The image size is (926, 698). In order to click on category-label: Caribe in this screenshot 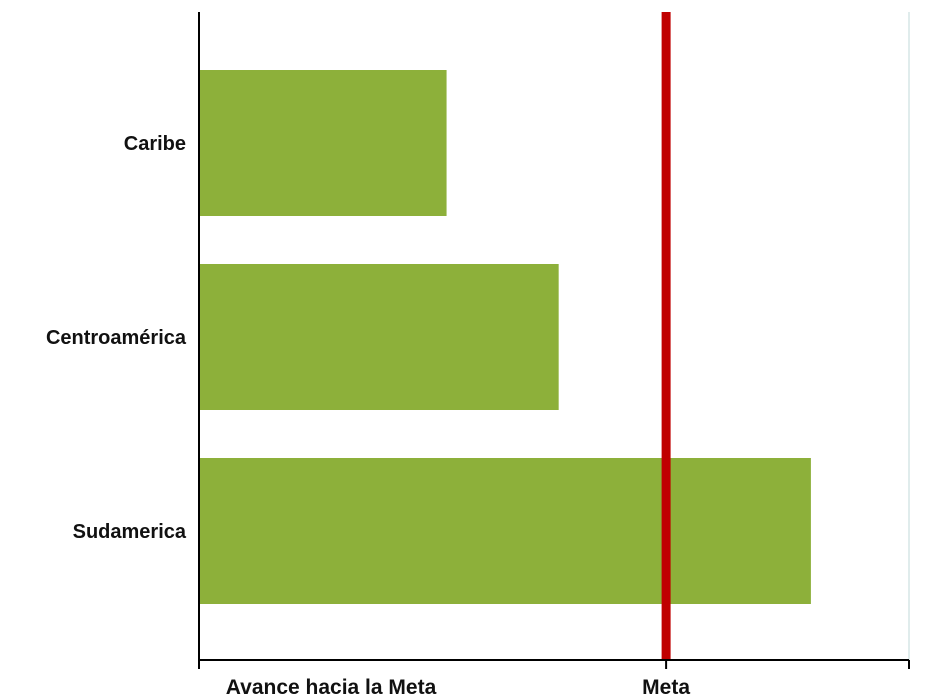, I will do `click(155, 144)`.